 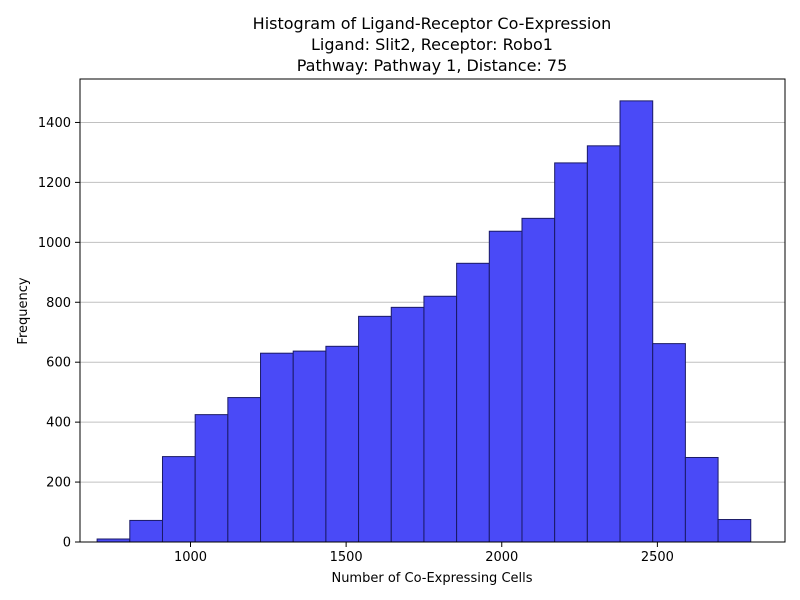 What do you see at coordinates (346, 557) in the screenshot?
I see `x-tick-label: 1500` at bounding box center [346, 557].